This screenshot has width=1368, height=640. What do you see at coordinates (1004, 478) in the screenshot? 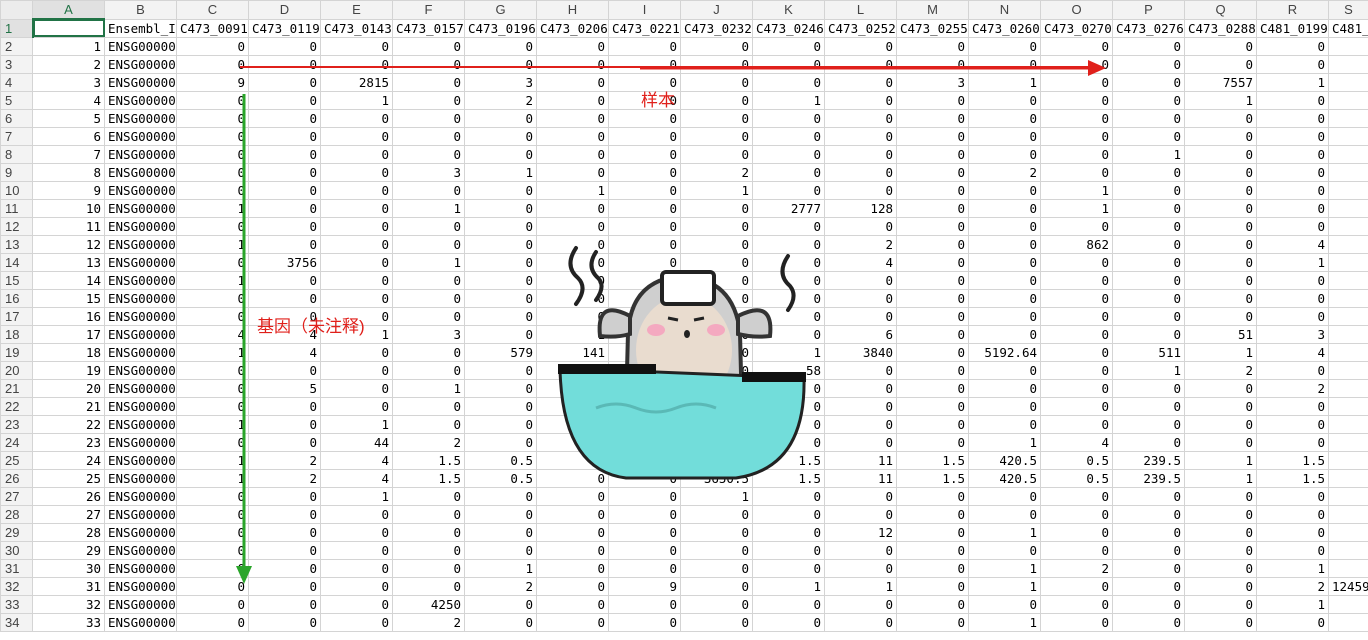
I see `cell: 420.5` at bounding box center [1004, 478].